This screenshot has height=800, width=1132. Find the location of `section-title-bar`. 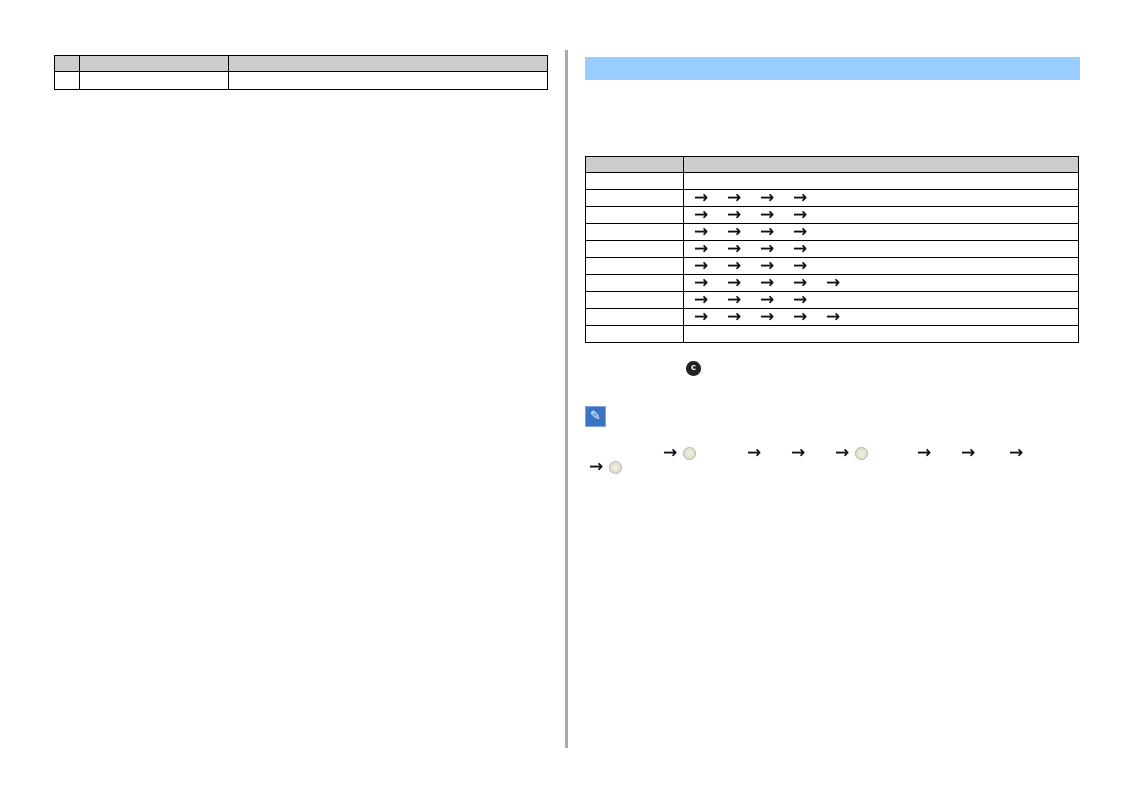

section-title-bar is located at coordinates (832, 68).